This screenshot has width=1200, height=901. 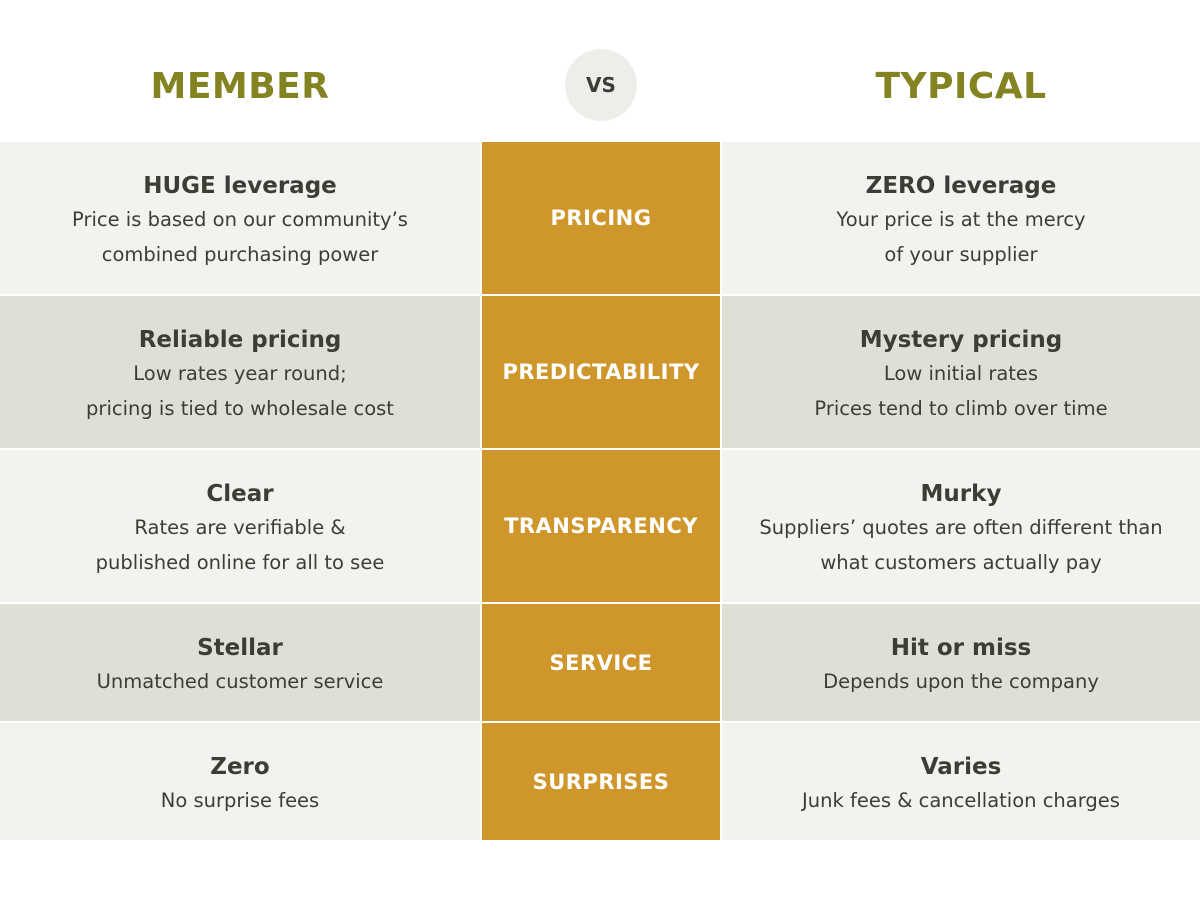 What do you see at coordinates (961, 254) in the screenshot?
I see `typical-text: of your supplier` at bounding box center [961, 254].